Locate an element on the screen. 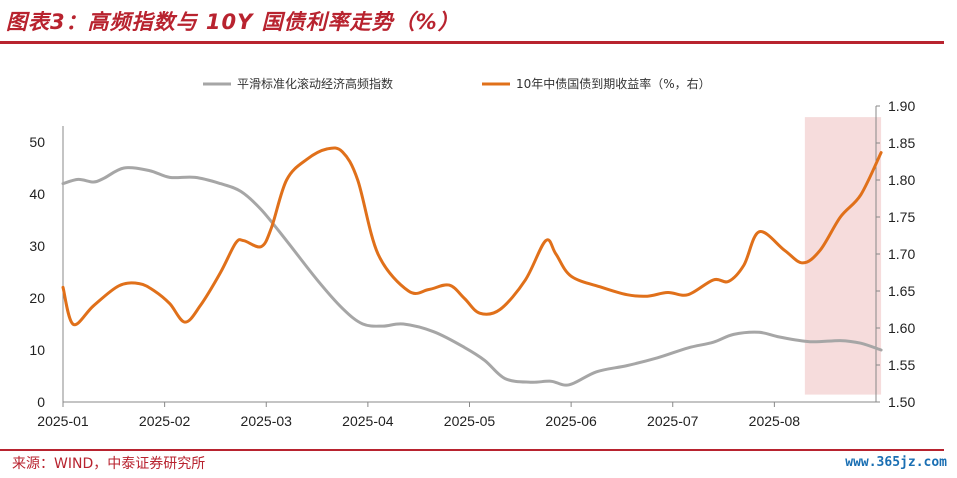  legend-label: 10年中债国债到期收益率（%，右） is located at coordinates (613, 83).